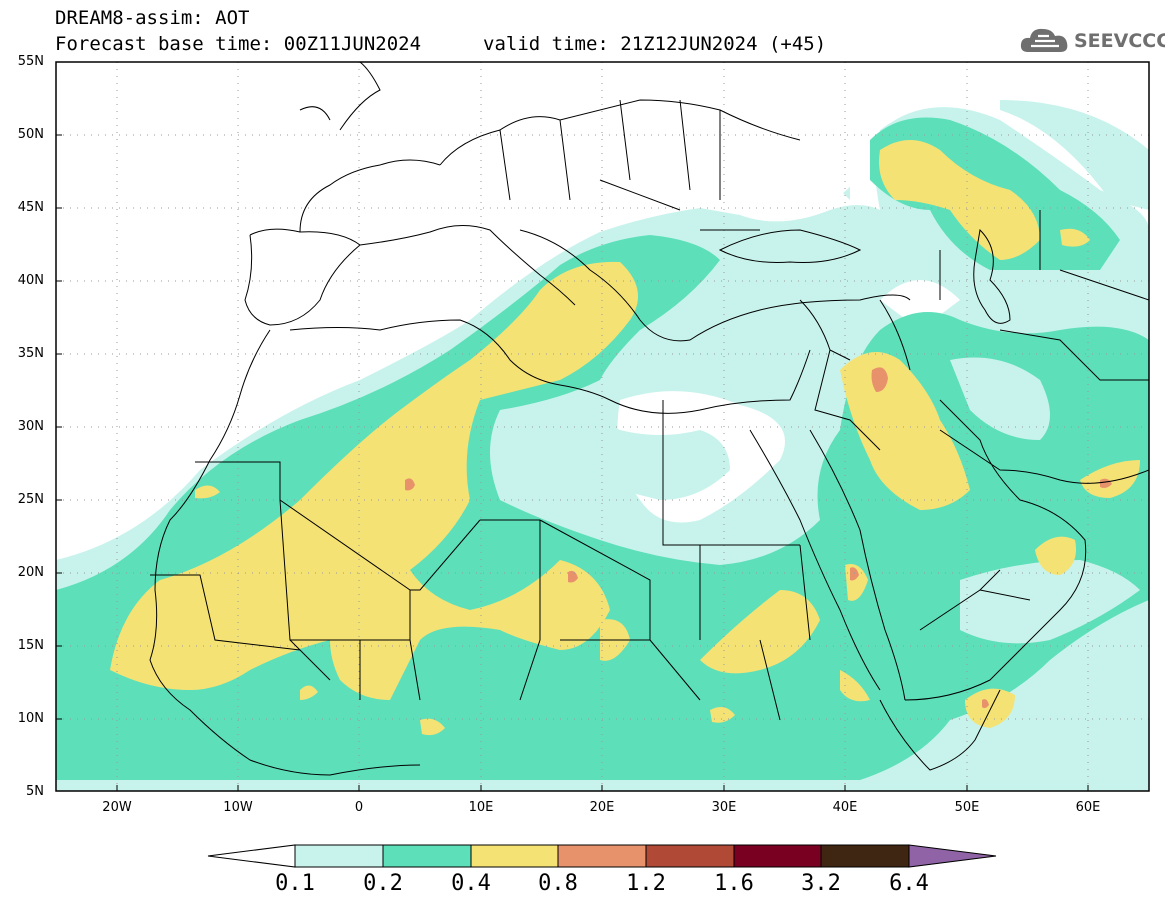 This screenshot has width=1165, height=905. What do you see at coordinates (471, 883) in the screenshot?
I see `colorbar-label: 0.4` at bounding box center [471, 883].